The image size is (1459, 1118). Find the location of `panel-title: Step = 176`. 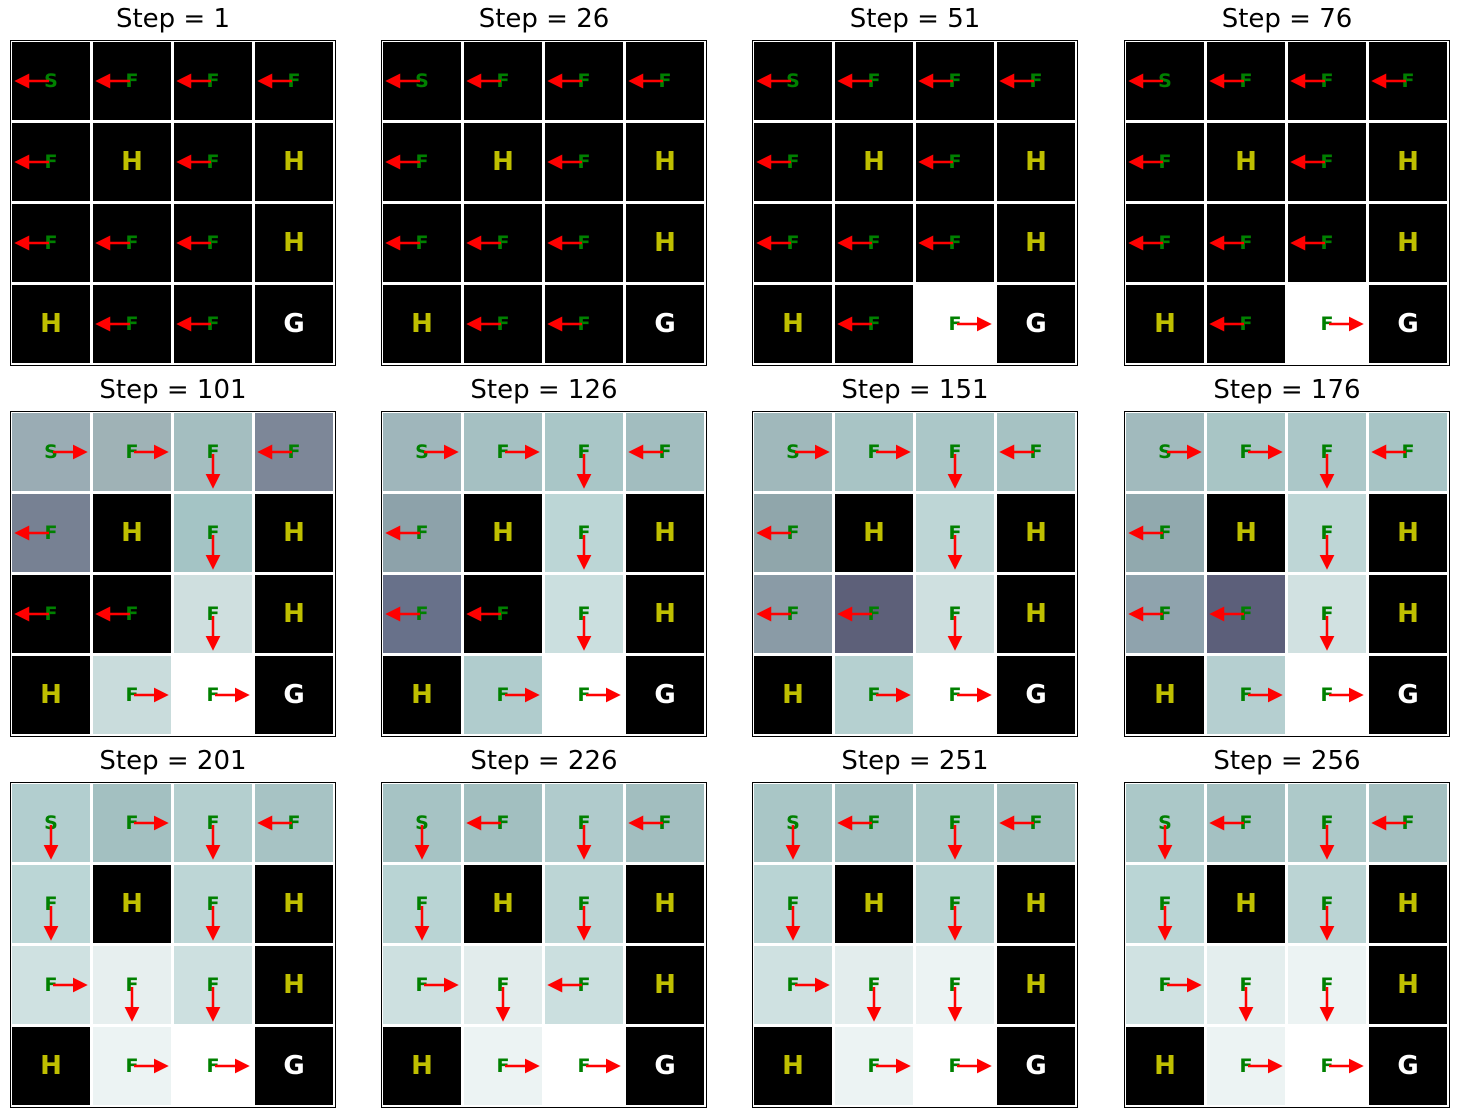

panel-title: Step = 176 is located at coordinates (1287, 390).